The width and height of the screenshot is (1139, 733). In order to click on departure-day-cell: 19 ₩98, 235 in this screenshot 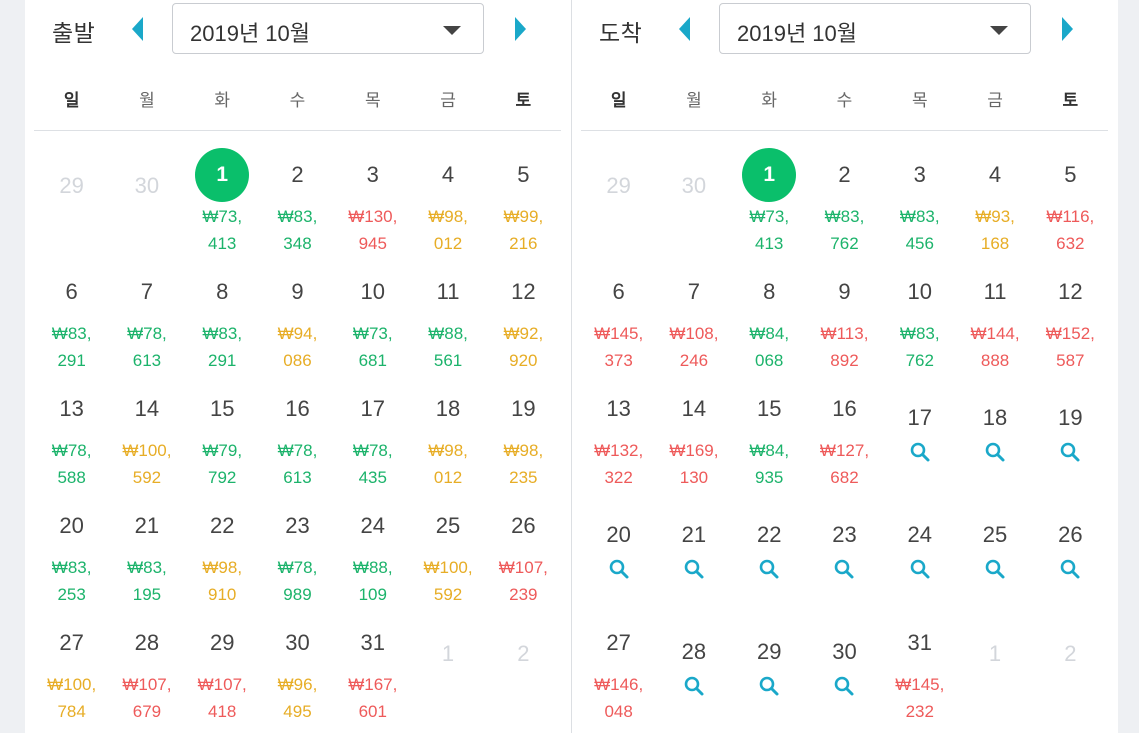, I will do `click(523, 437)`.